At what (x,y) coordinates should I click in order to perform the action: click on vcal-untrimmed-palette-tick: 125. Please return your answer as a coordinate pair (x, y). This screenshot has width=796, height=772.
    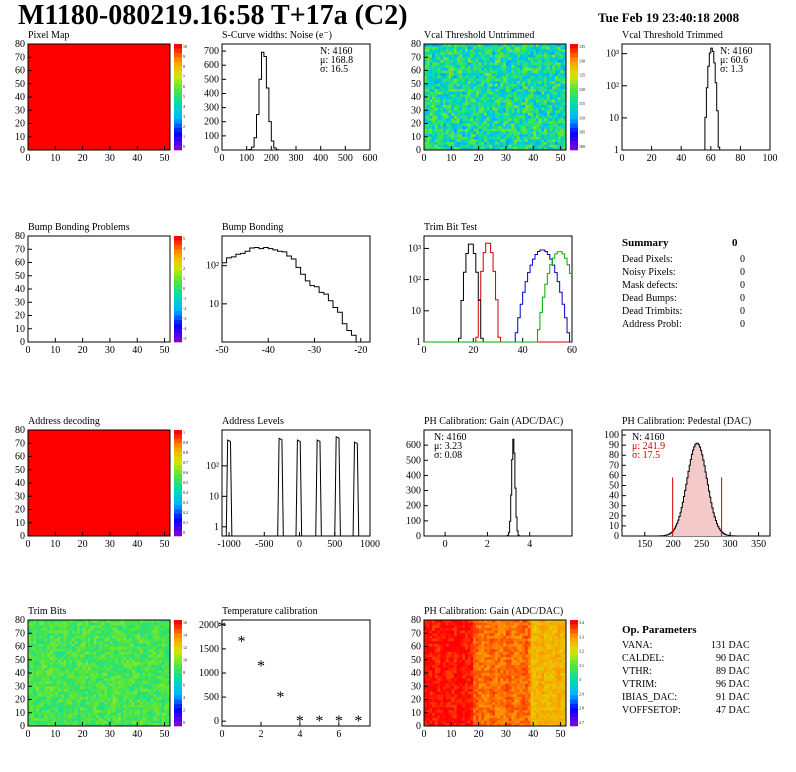
    Looking at the image, I should click on (582, 75).